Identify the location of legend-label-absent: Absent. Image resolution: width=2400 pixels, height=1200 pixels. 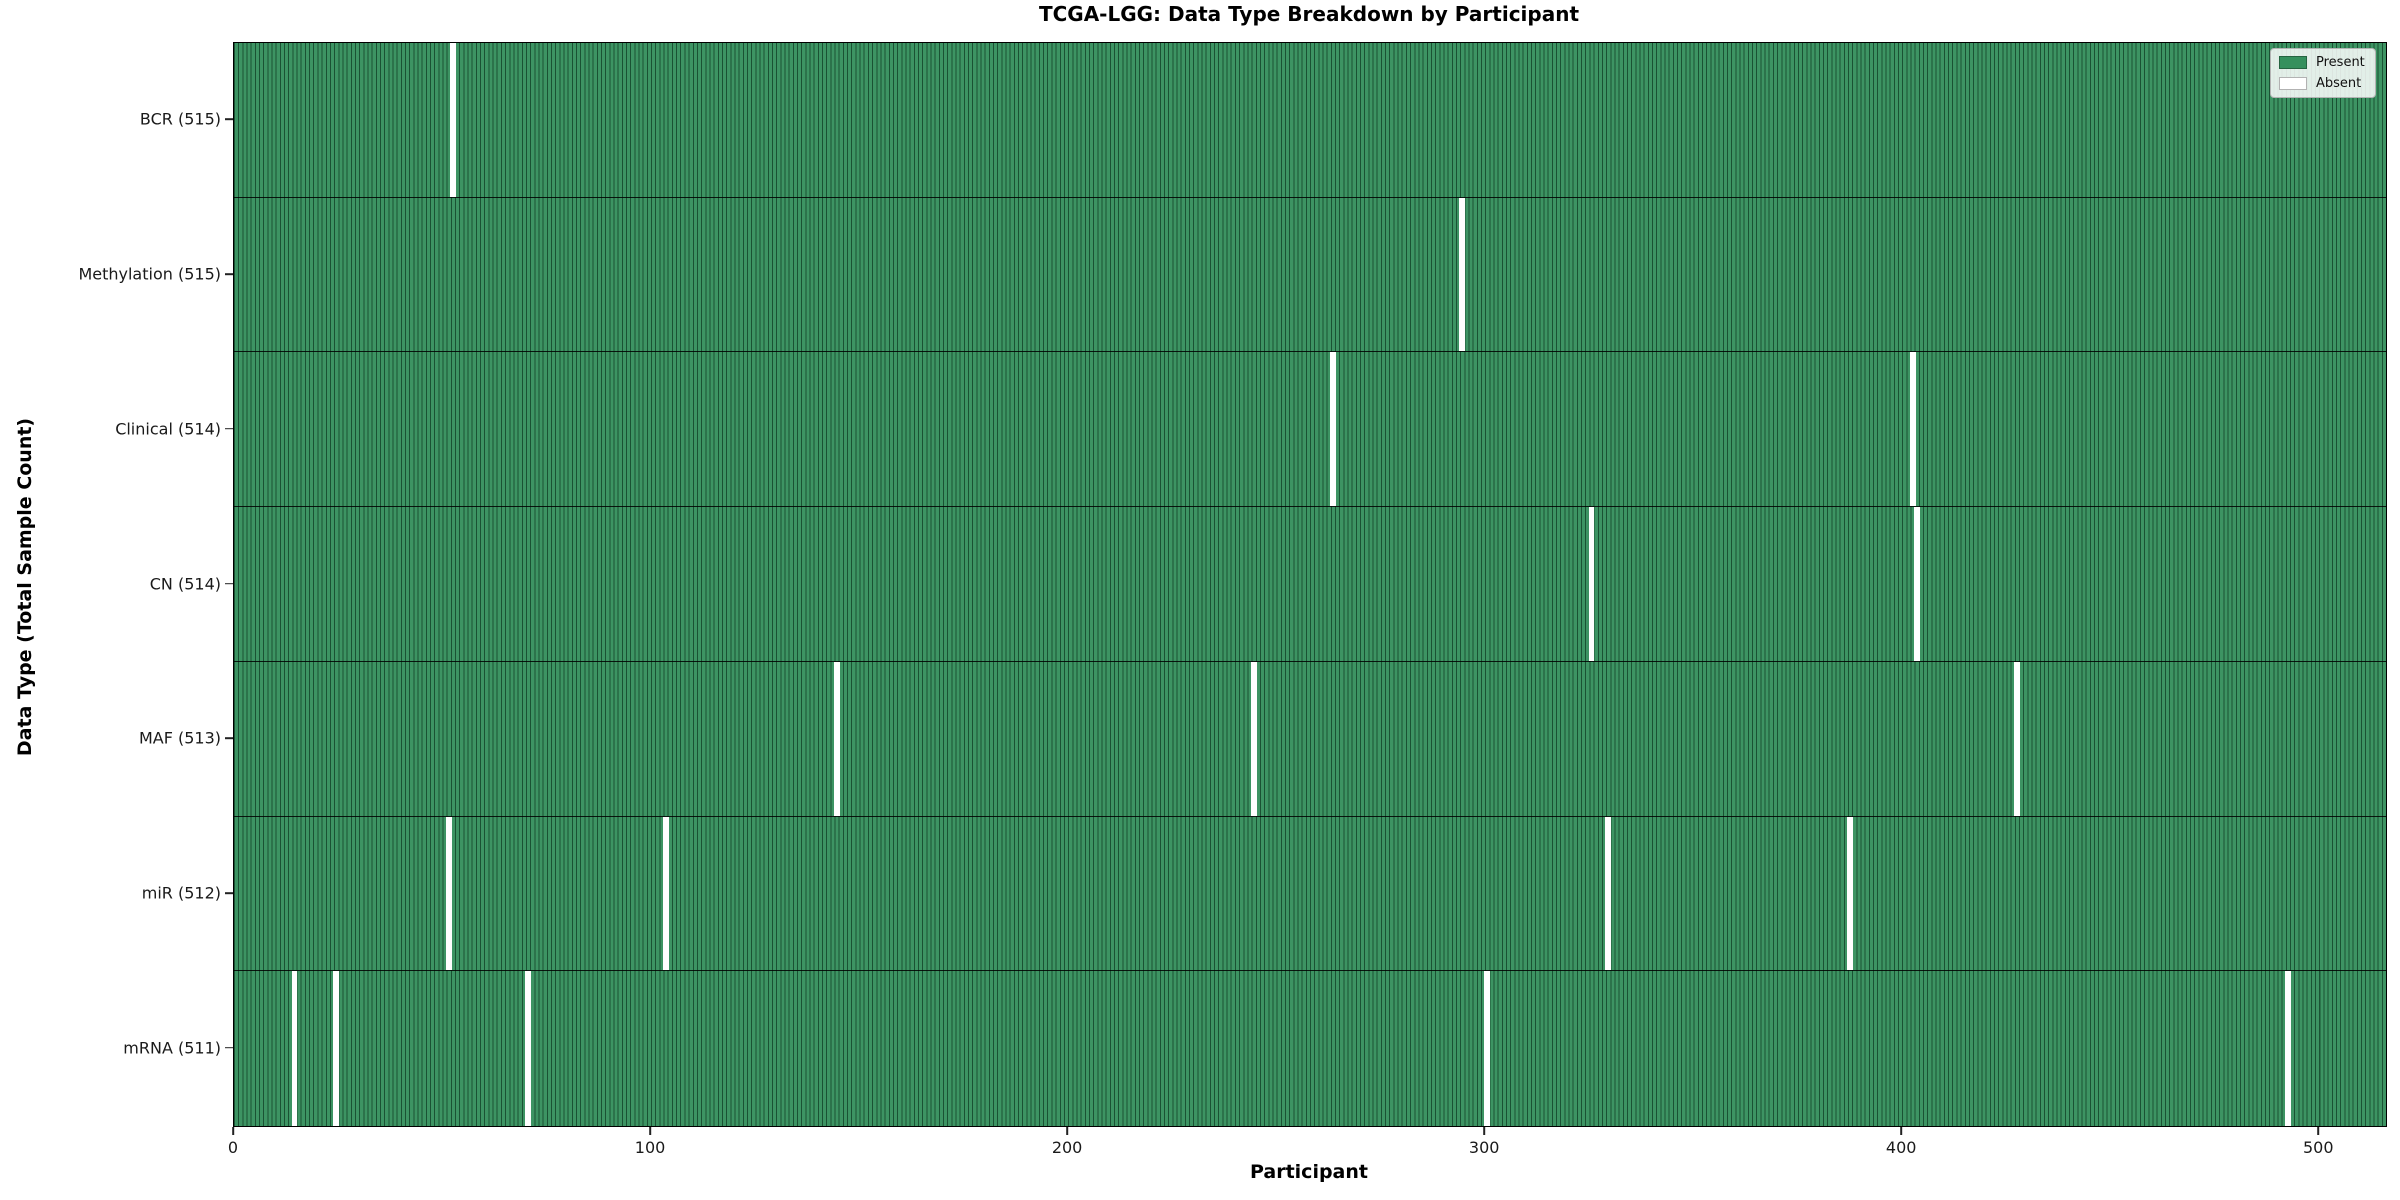
(2339, 83).